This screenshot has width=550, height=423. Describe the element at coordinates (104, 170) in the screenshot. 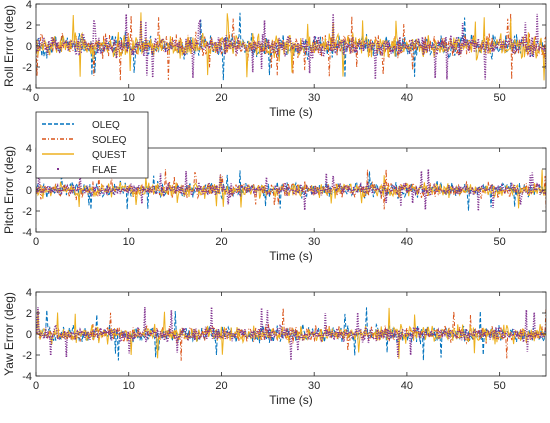

I see `legend-label-flae: FLAE` at that location.